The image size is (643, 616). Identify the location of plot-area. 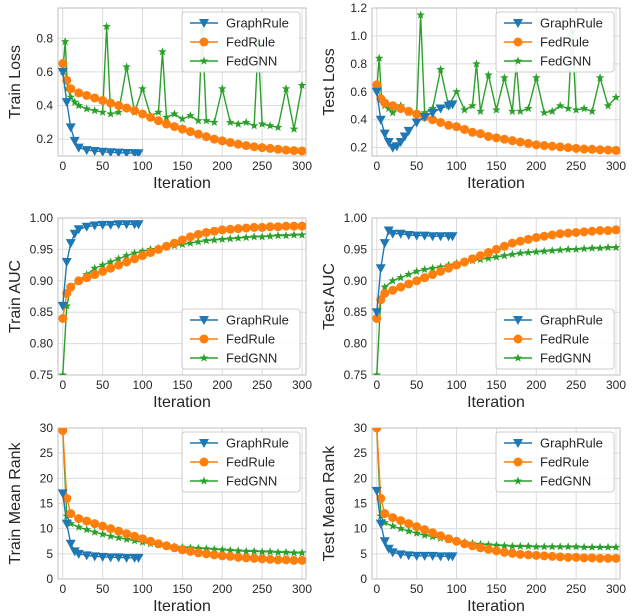
(182, 496).